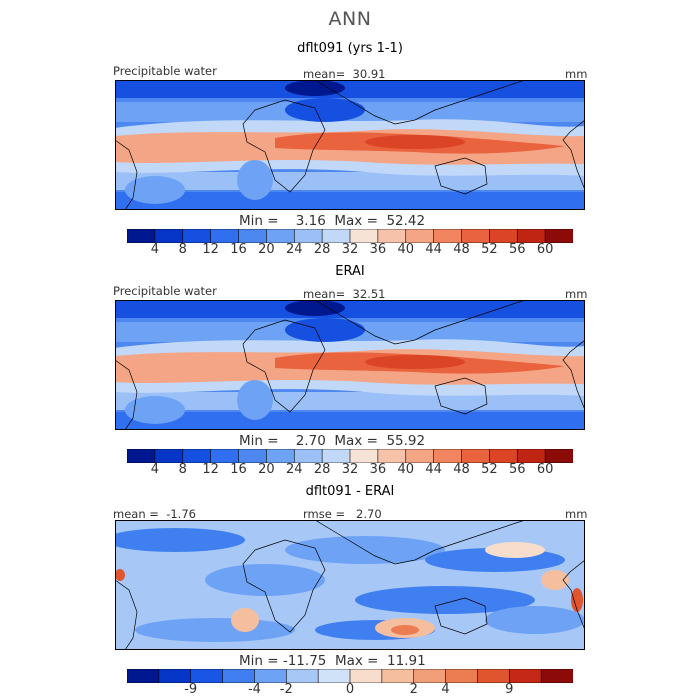  I want to click on colorbar-1-tick-label: 56, so click(517, 469).